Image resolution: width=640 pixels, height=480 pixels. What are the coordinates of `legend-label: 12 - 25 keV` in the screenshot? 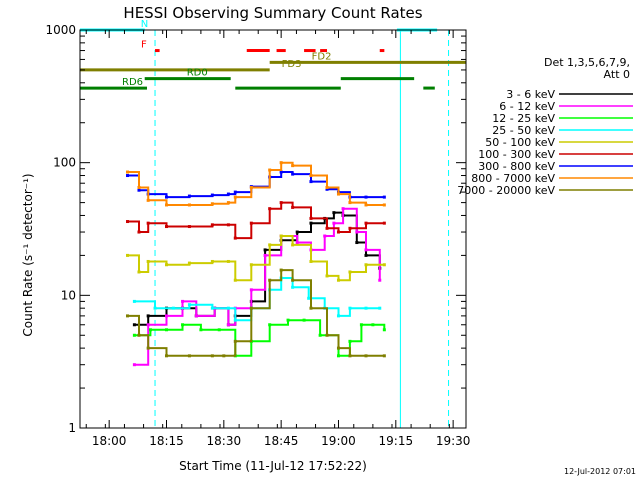 It's located at (523, 118).